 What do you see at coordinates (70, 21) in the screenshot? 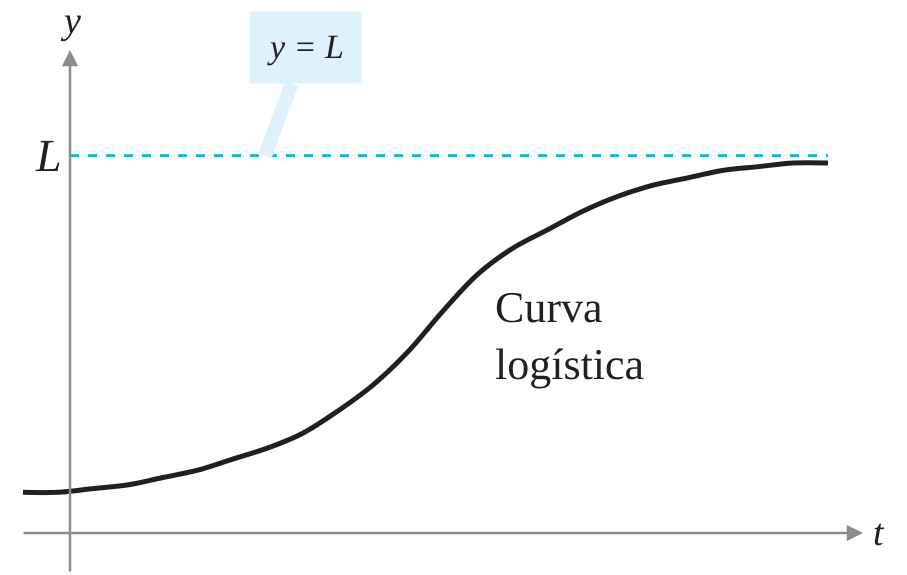
I see `y-axis-title: y` at bounding box center [70, 21].